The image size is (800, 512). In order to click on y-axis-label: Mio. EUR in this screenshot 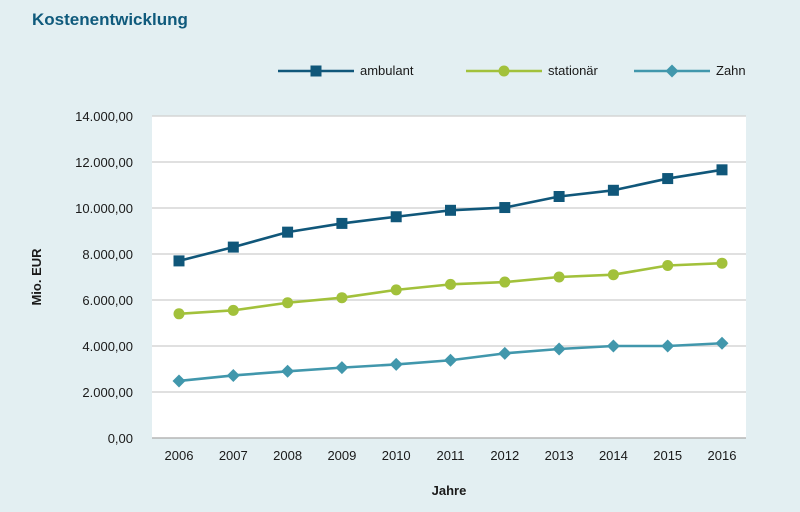, I will do `click(36, 277)`.